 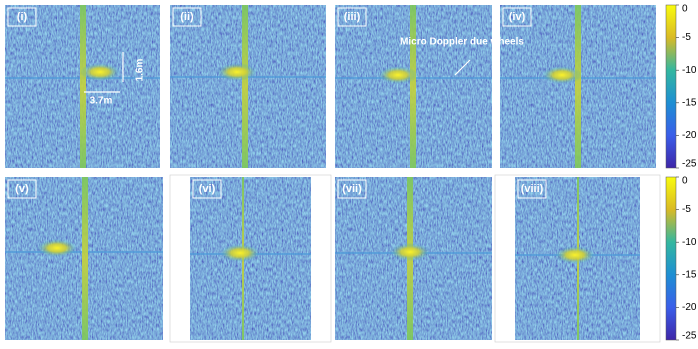 I want to click on annotation-arrow, so click(x=462, y=67).